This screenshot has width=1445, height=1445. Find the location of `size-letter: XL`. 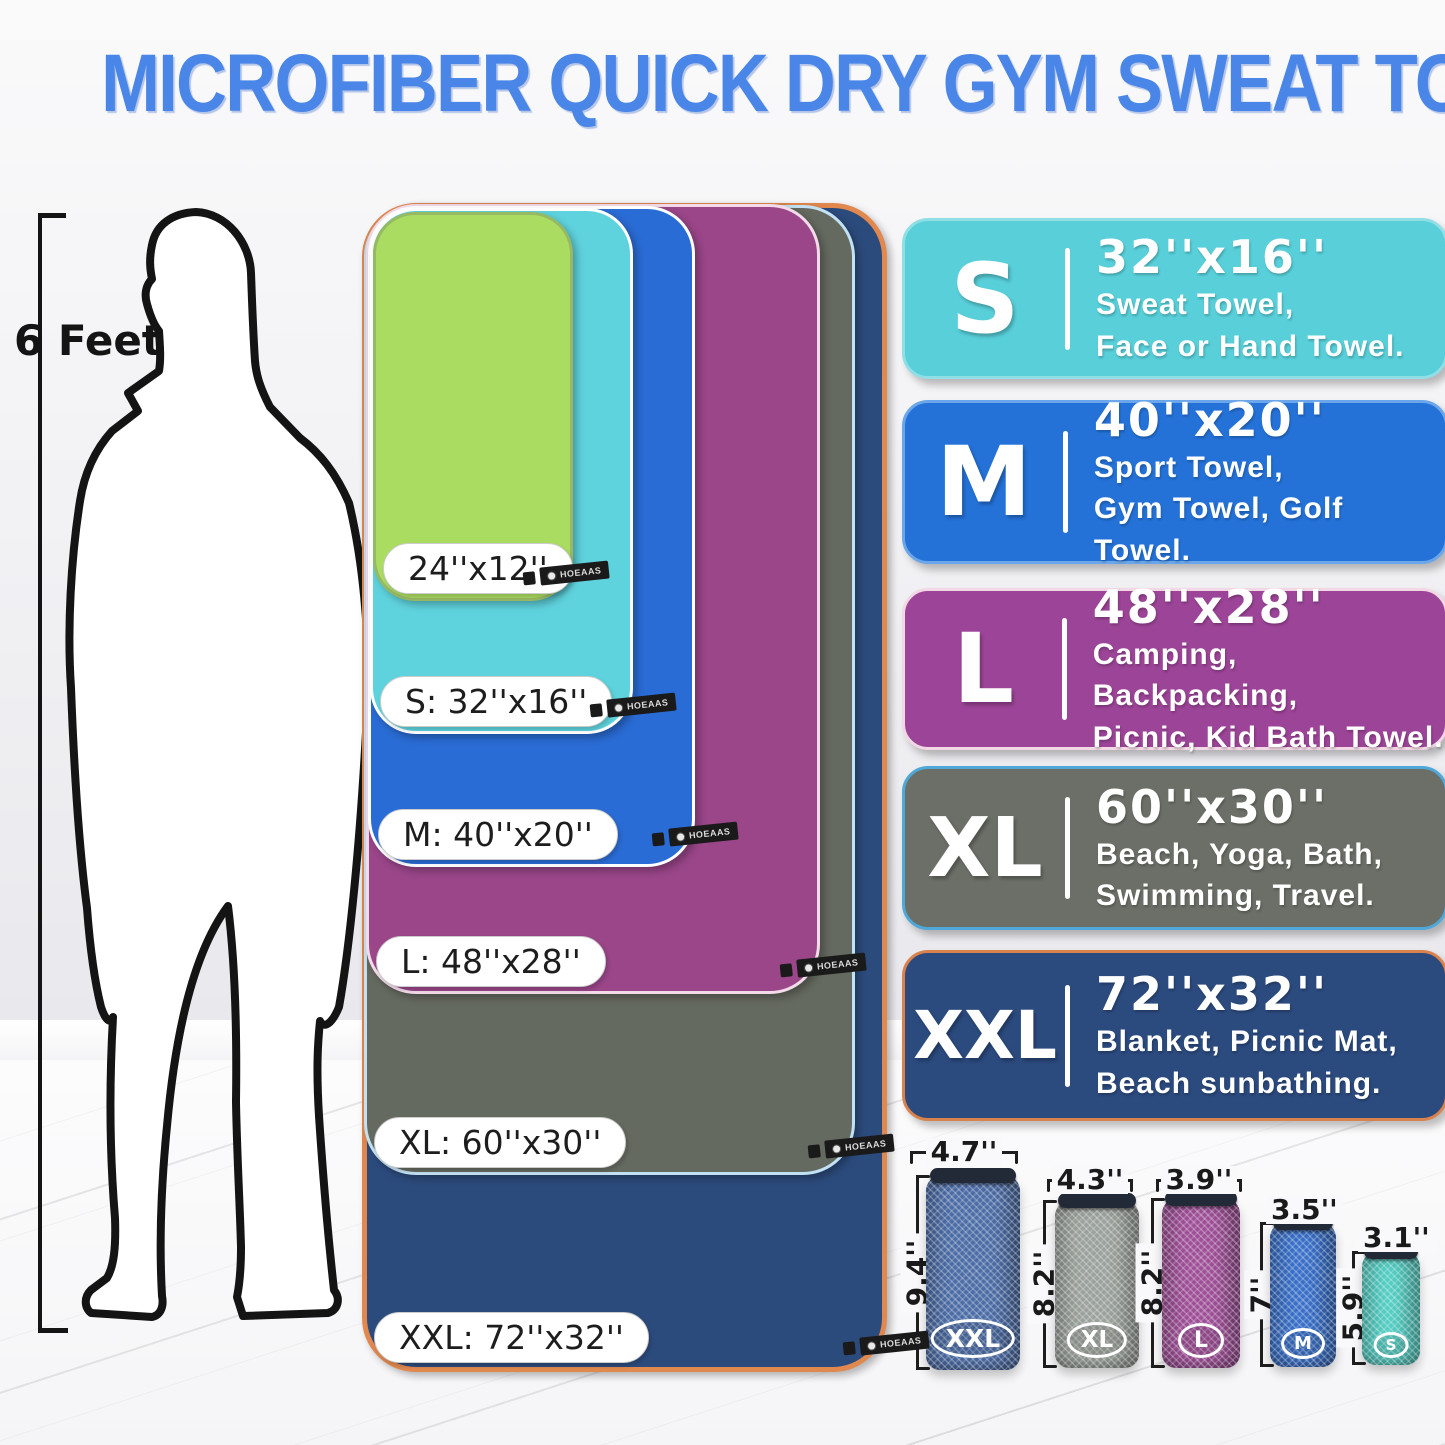

size-letter: XL is located at coordinates (985, 848).